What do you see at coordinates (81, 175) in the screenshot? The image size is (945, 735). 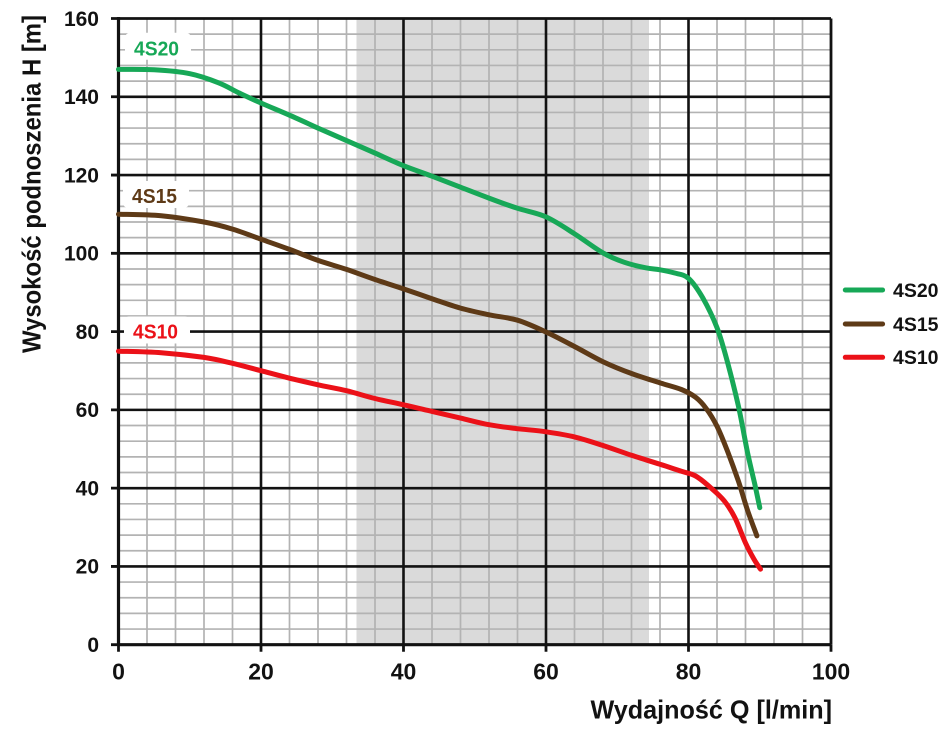 I see `svg-text: 120` at bounding box center [81, 175].